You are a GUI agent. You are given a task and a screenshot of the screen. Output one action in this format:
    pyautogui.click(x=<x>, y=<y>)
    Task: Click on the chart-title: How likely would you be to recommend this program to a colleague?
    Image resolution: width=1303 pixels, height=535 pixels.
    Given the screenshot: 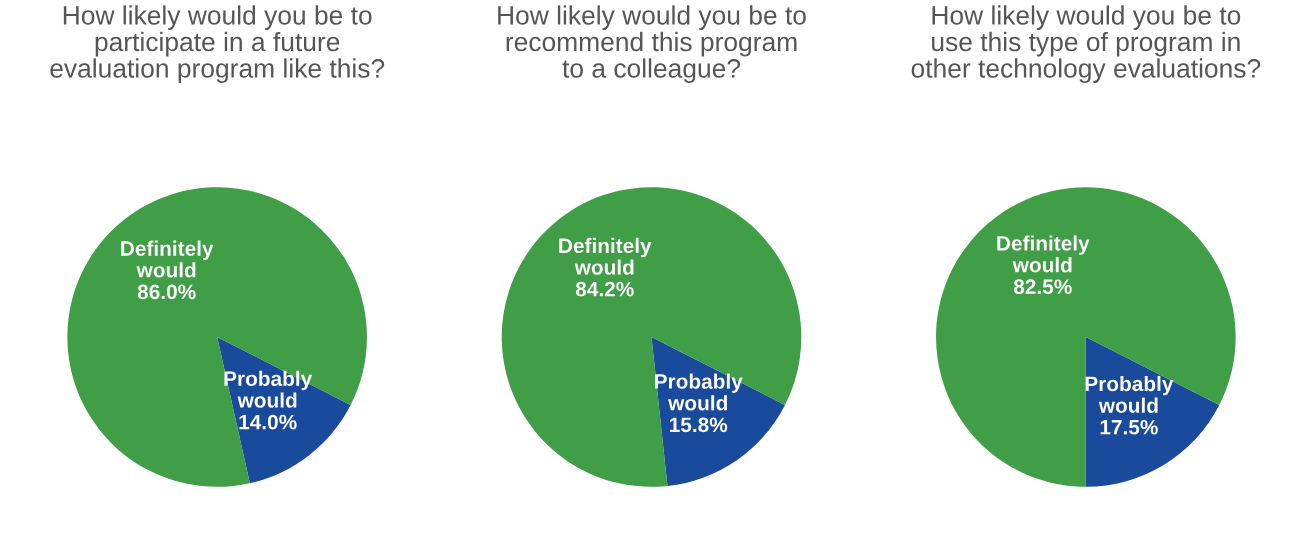 What is the action you would take?
    pyautogui.click(x=652, y=44)
    